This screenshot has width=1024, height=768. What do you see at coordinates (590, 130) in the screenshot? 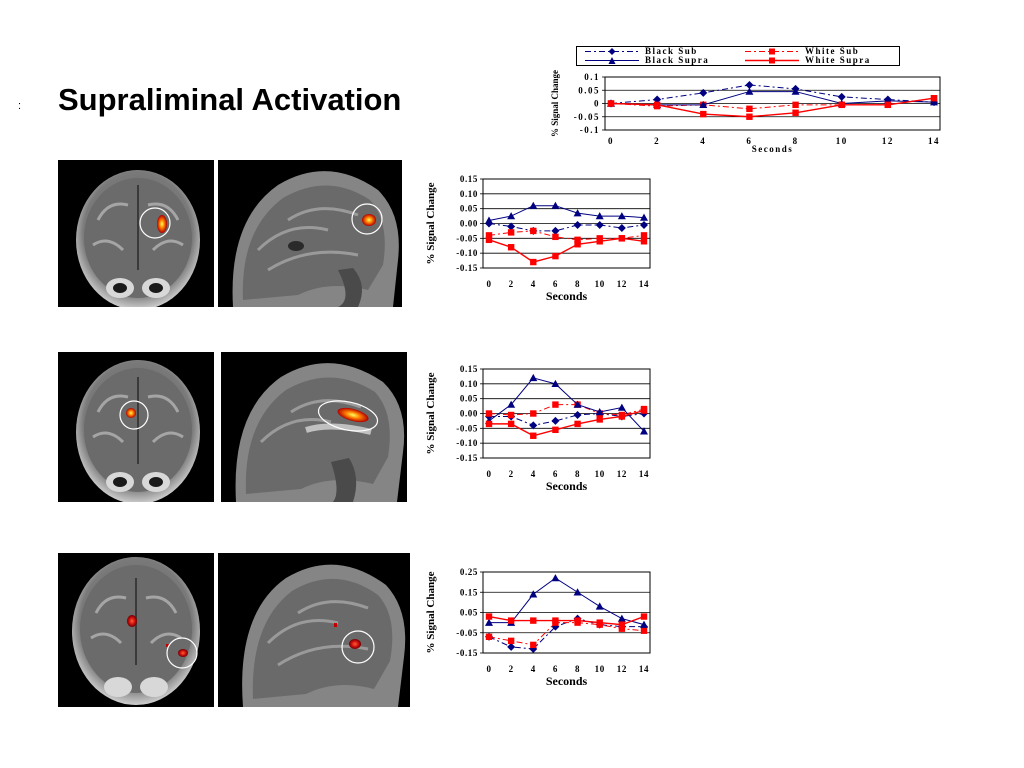
I see `y-tick-label: -0.1` at bounding box center [590, 130].